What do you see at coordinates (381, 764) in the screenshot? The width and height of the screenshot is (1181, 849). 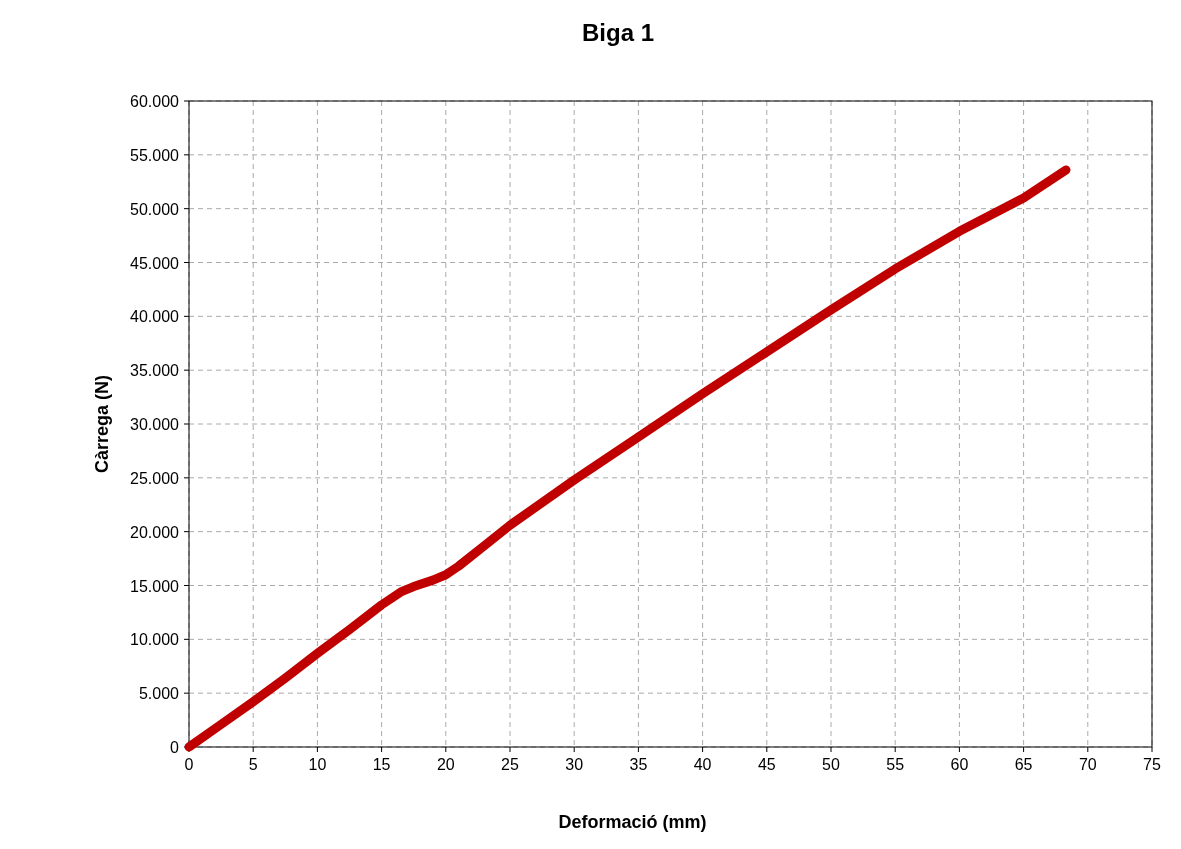 I see `x-tick-label: 15` at bounding box center [381, 764].